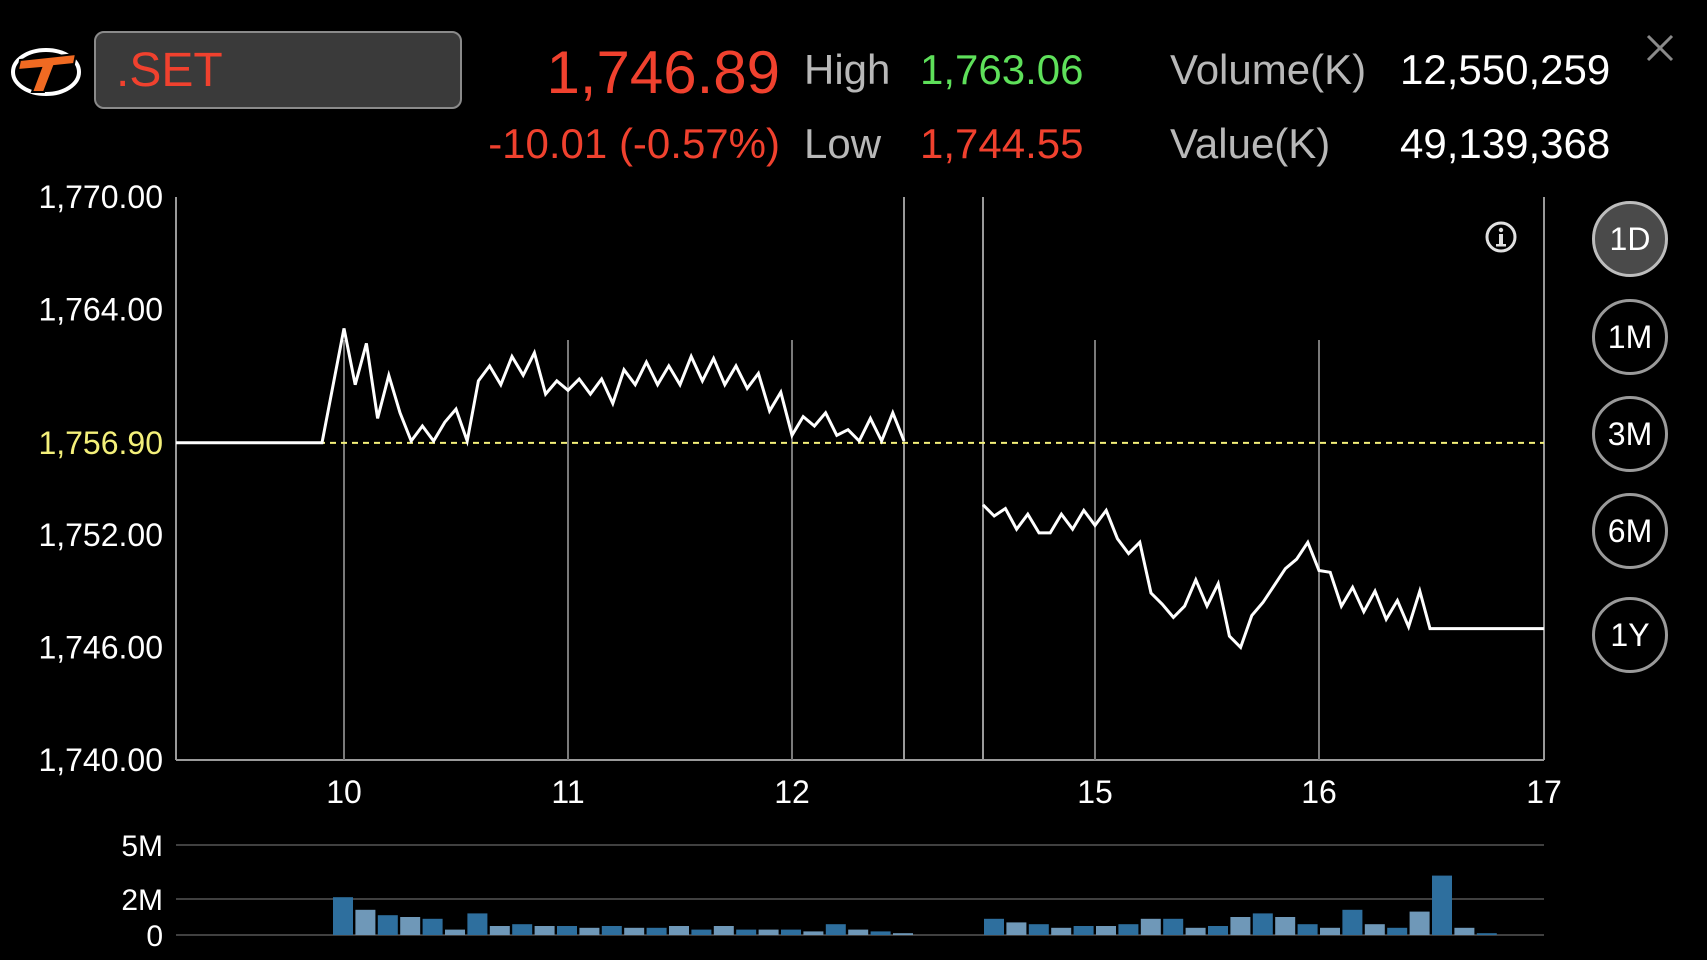 This screenshot has width=1707, height=960. I want to click on info-icon, so click(1501, 237).